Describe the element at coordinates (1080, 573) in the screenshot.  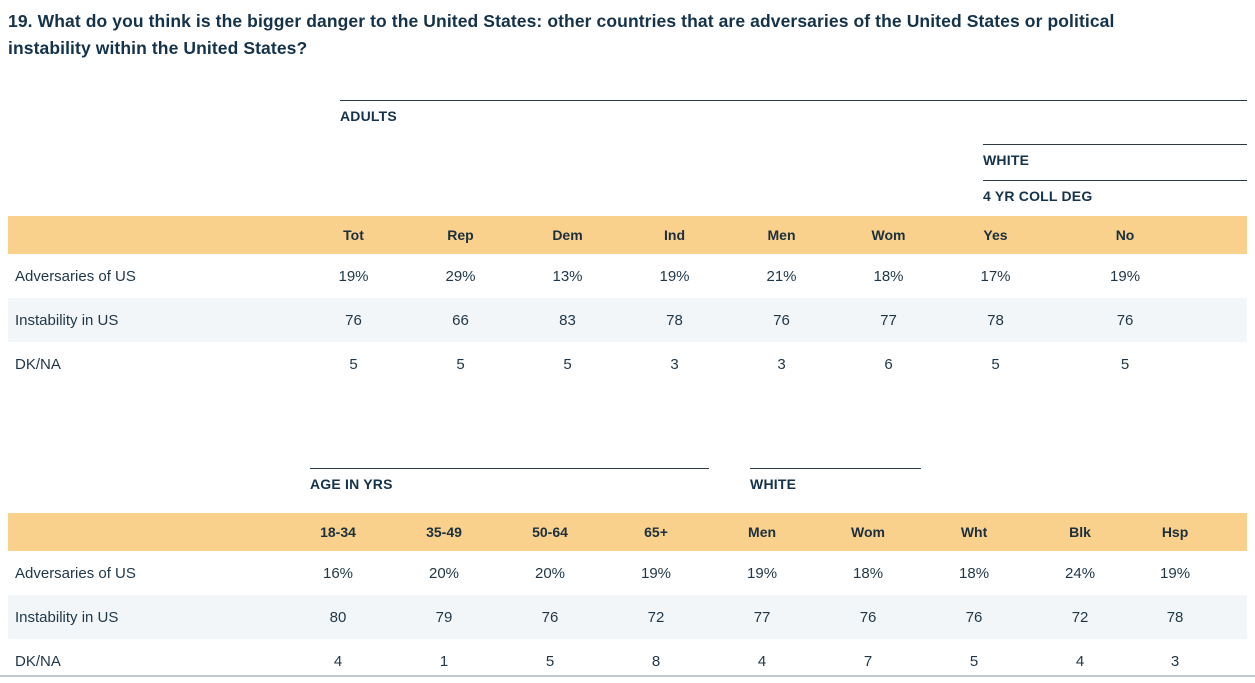
I see `data-cell: 24%` at that location.